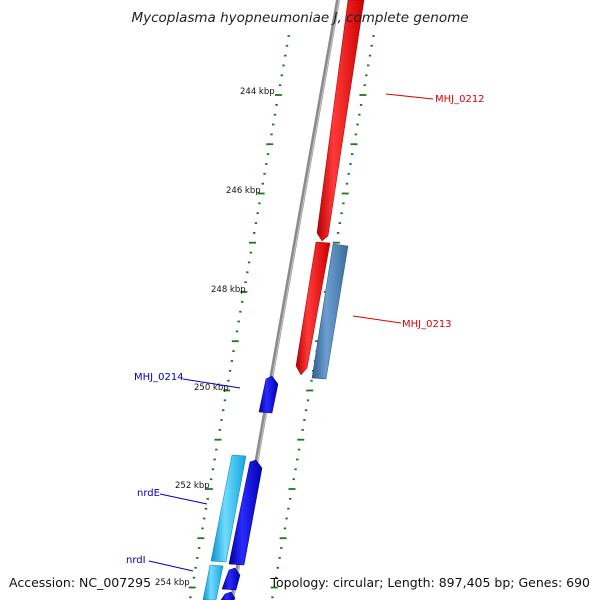 The width and height of the screenshot is (600, 600). Describe the element at coordinates (377, 319) in the screenshot. I see `leader-mhj0213` at that location.